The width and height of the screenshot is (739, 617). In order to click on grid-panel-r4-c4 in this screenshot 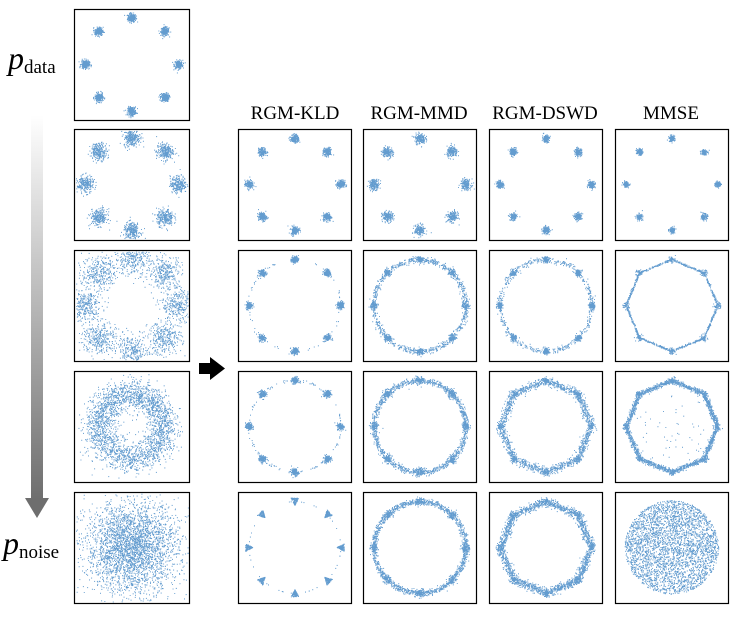, I will do `click(672, 548)`.